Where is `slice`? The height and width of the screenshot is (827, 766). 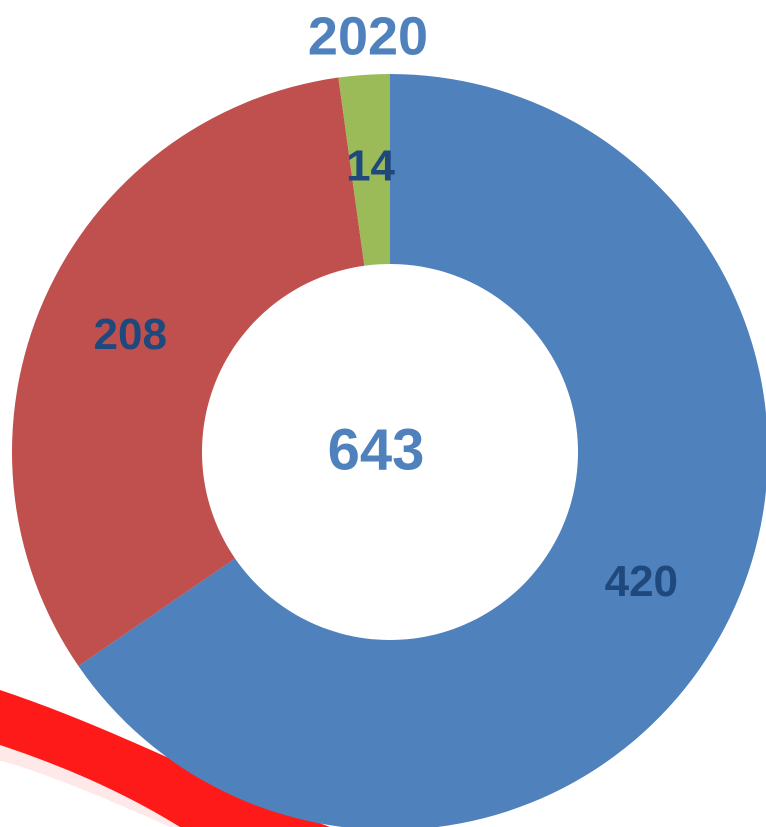 slice is located at coordinates (364, 170).